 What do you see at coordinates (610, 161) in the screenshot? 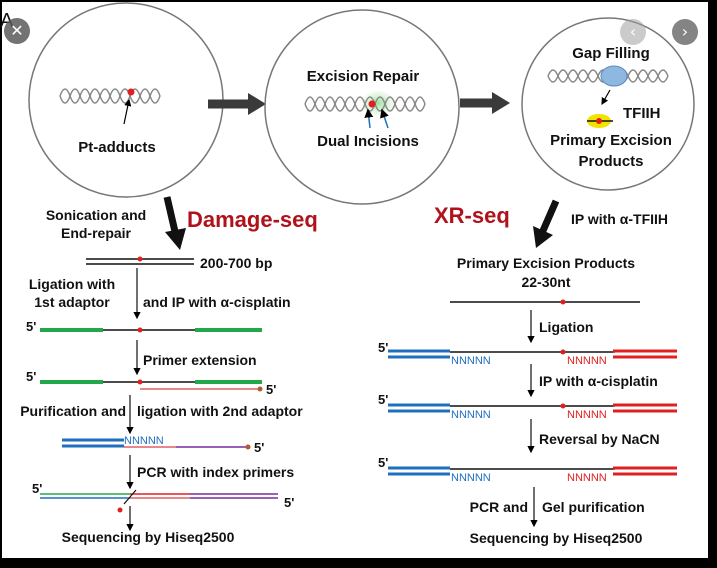
I see `circle3-label-2: Products` at bounding box center [610, 161].